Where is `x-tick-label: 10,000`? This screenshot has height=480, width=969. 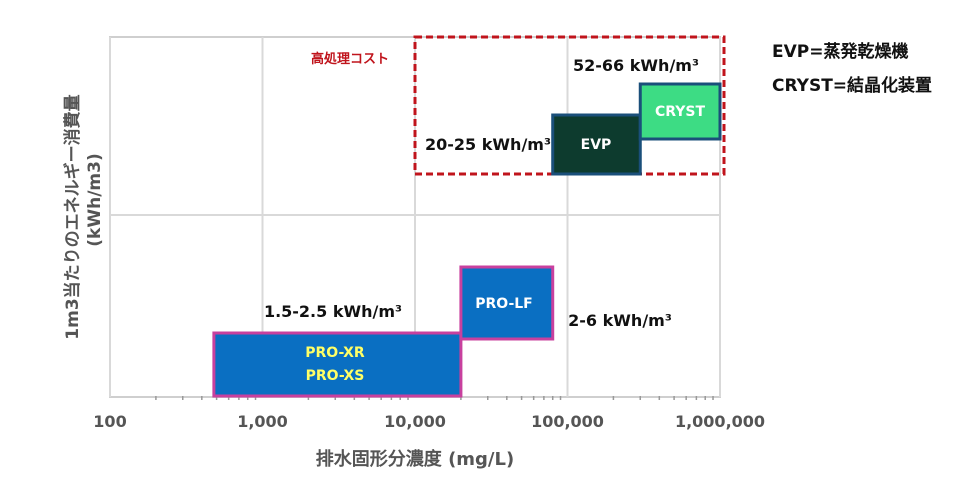 x-tick-label: 10,000 is located at coordinates (415, 421).